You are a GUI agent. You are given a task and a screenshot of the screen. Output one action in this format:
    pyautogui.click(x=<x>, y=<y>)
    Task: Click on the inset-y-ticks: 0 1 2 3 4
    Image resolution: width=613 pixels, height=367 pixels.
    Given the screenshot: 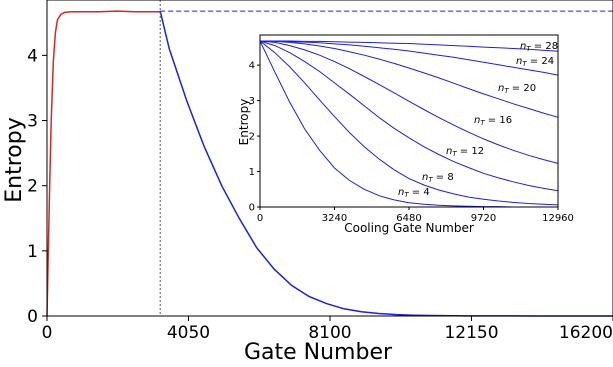 What is the action you would take?
    pyautogui.click(x=254, y=137)
    